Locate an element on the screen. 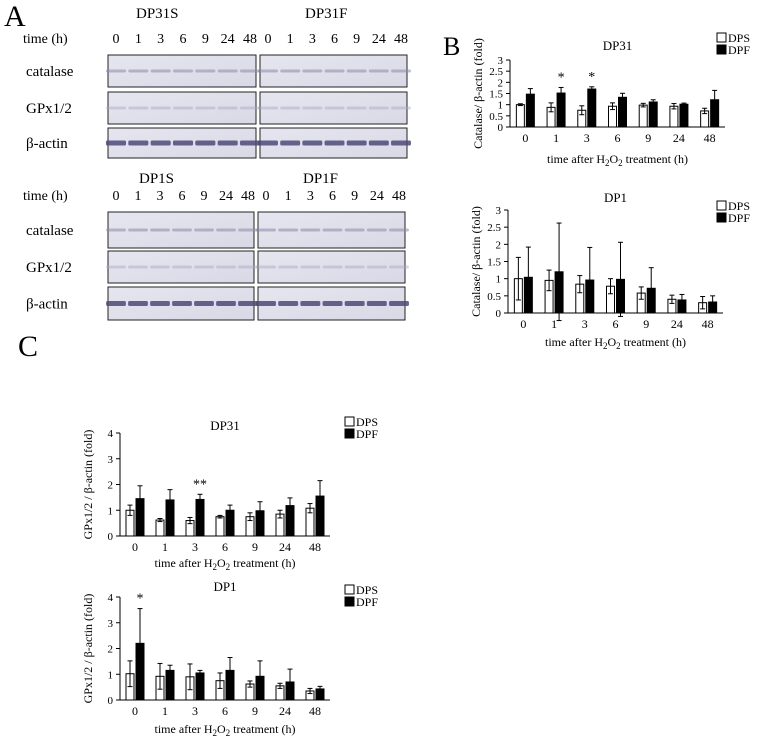 The height and width of the screenshot is (737, 763). bar-dpf is located at coordinates (200, 686).